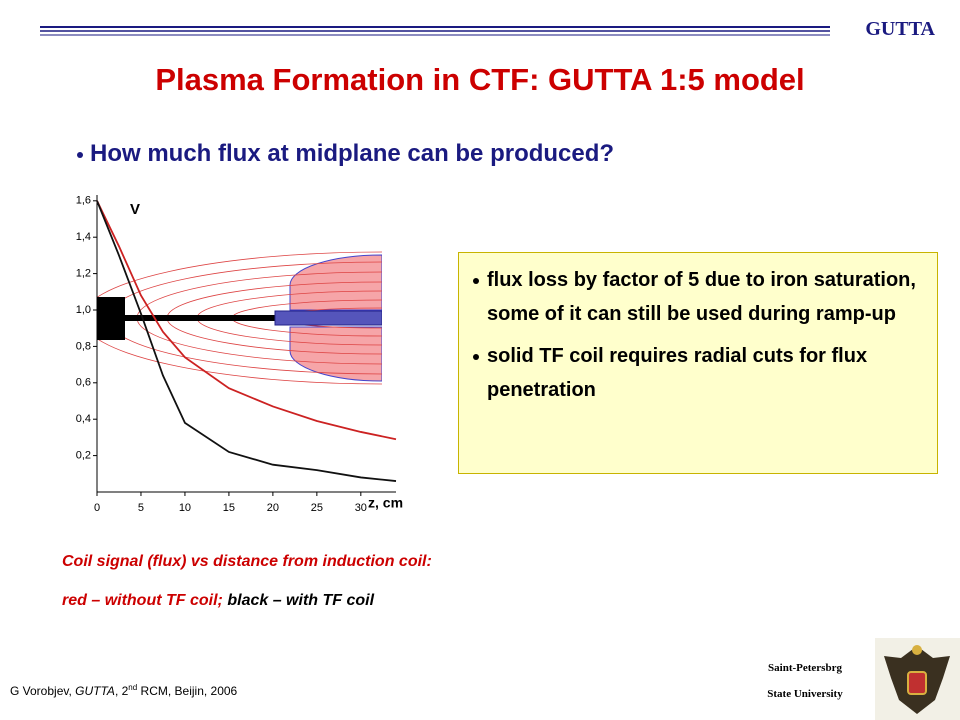 The width and height of the screenshot is (960, 720). Describe the element at coordinates (95, 691) in the screenshot. I see `footer-project: GUTTA` at that location.